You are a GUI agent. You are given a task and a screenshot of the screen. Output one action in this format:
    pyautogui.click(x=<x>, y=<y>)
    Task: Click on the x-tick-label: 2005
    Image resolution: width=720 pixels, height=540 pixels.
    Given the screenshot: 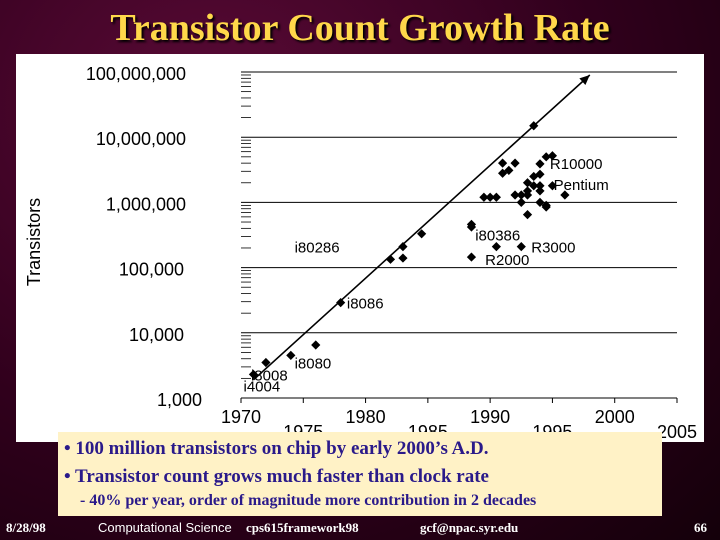 What is the action you would take?
    pyautogui.click(x=677, y=432)
    